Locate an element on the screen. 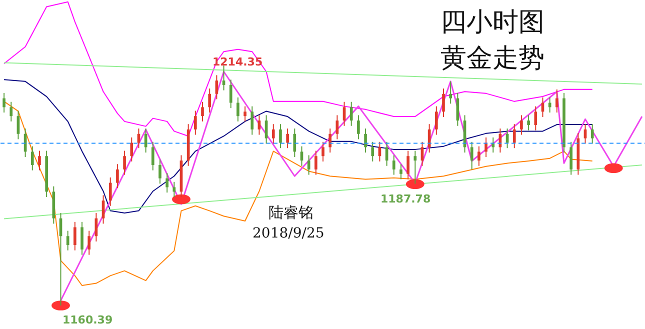 The width and height of the screenshot is (645, 329). chart-title: 四小时图 is located at coordinates (492, 23).